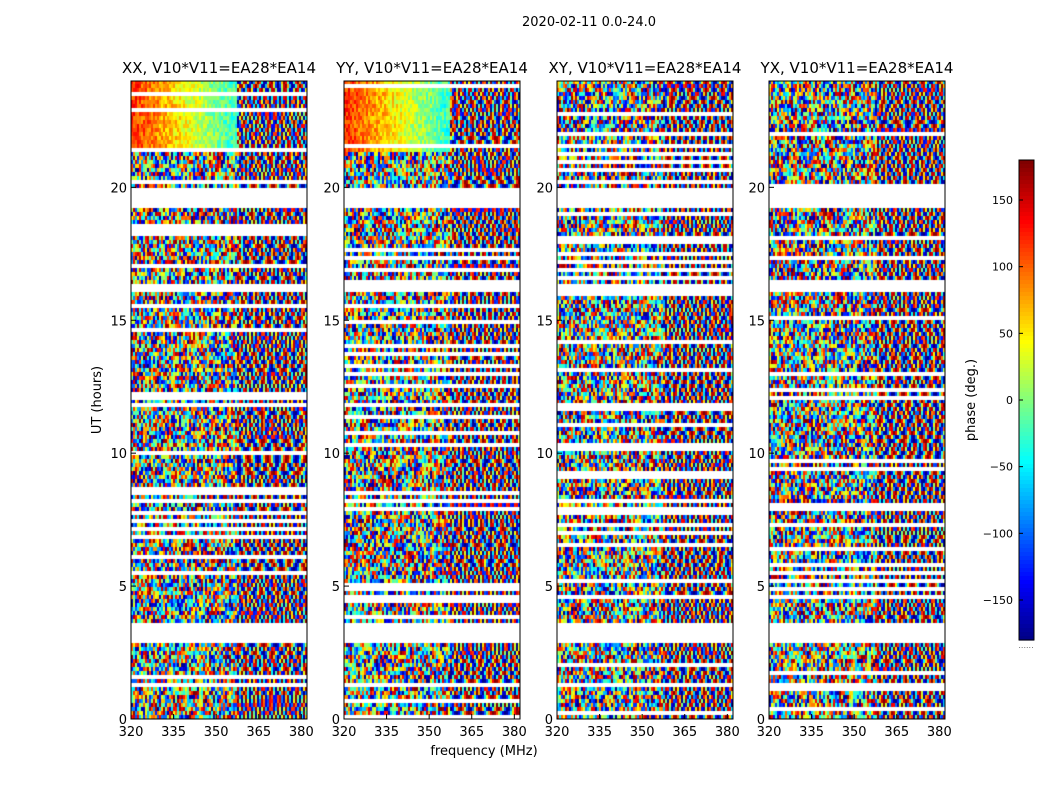  Describe the element at coordinates (998, 600) in the screenshot. I see `colorbar-tick-label: −150` at that location.